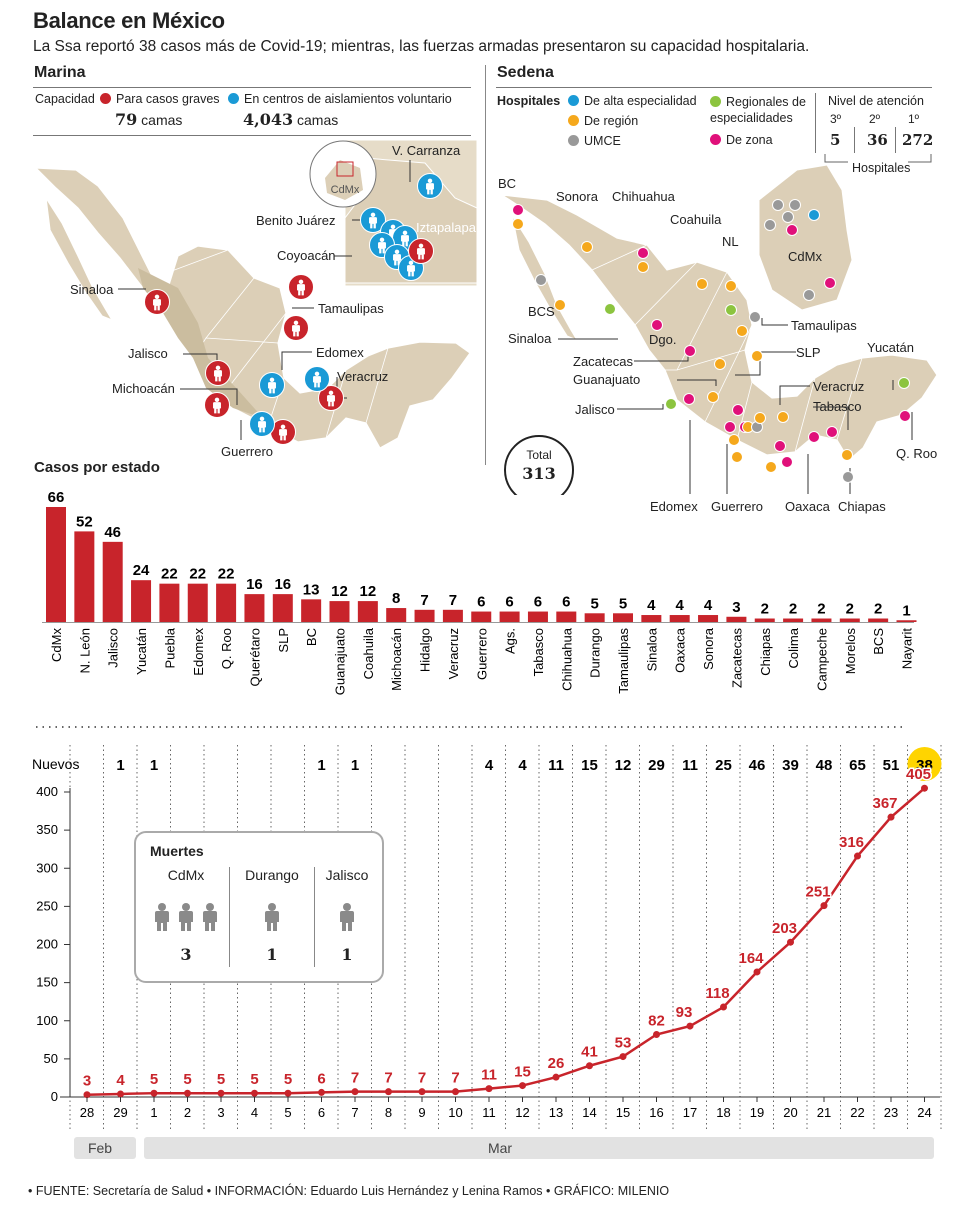 Image resolution: width=958 pixels, height=1219 pixels. What do you see at coordinates (824, 325) in the screenshot?
I see `sedena-label-tamaulipas: Tamaulipas` at bounding box center [824, 325].